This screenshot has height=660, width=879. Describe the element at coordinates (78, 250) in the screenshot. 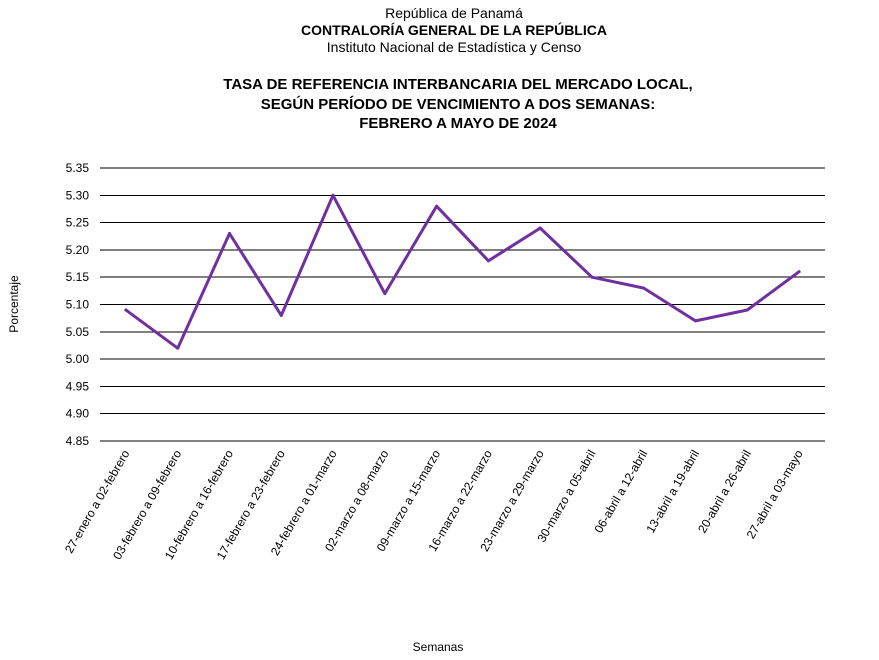

I see `y-tick-label: 5.20` at that location.